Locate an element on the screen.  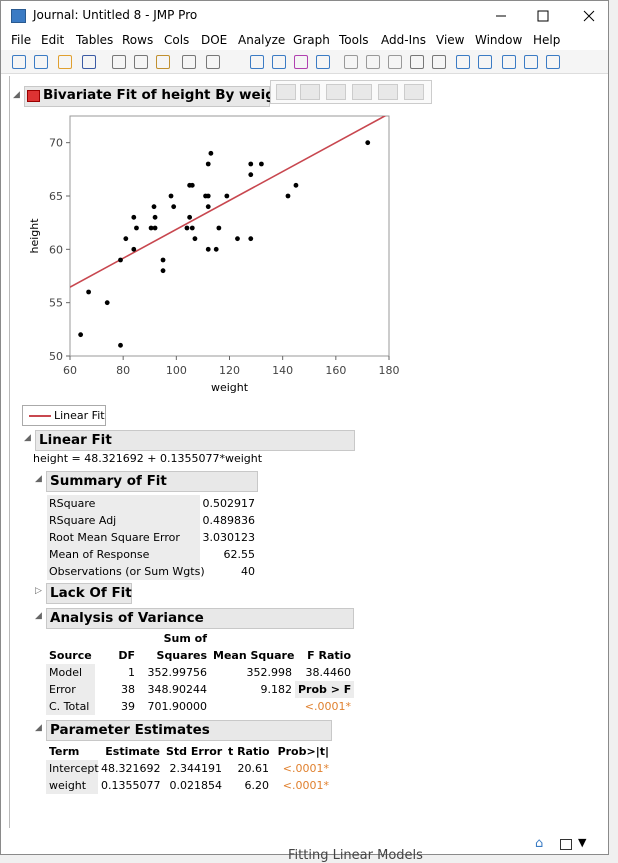
red-triangle-menu is located at coordinates (33, 96).